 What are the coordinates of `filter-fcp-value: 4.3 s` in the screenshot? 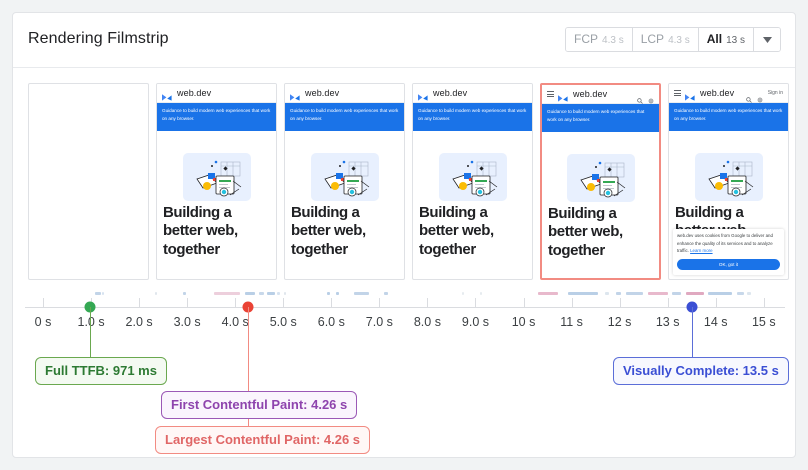 It's located at (613, 40).